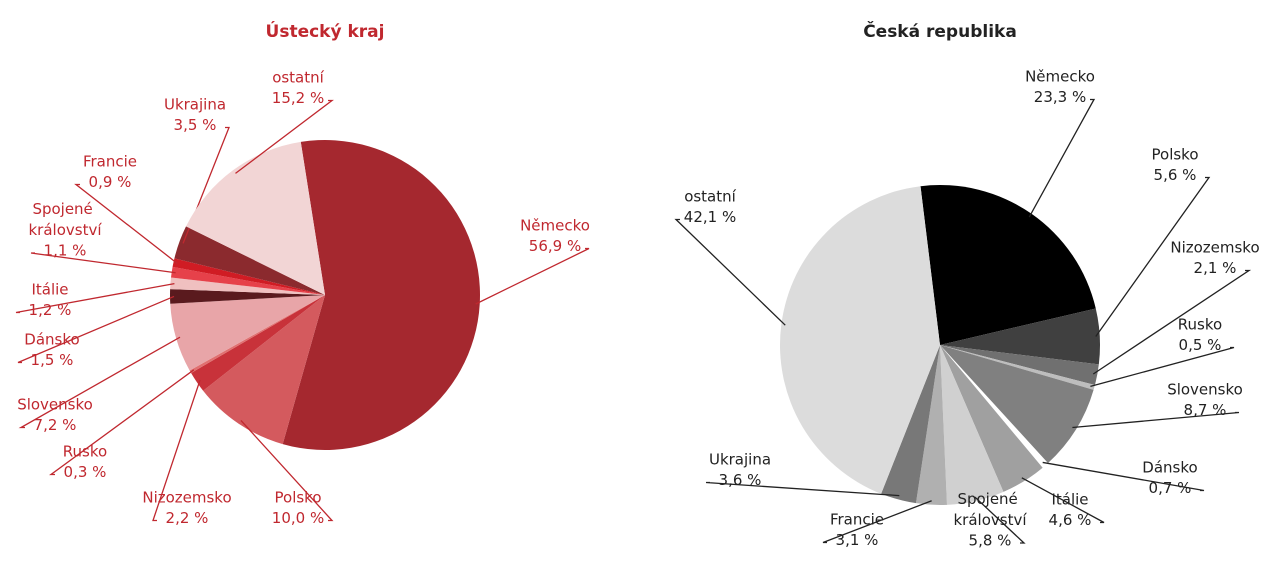 The width and height of the screenshot is (1282, 571). What do you see at coordinates (710, 217) in the screenshot?
I see `value-label: 42,1 %` at bounding box center [710, 217].